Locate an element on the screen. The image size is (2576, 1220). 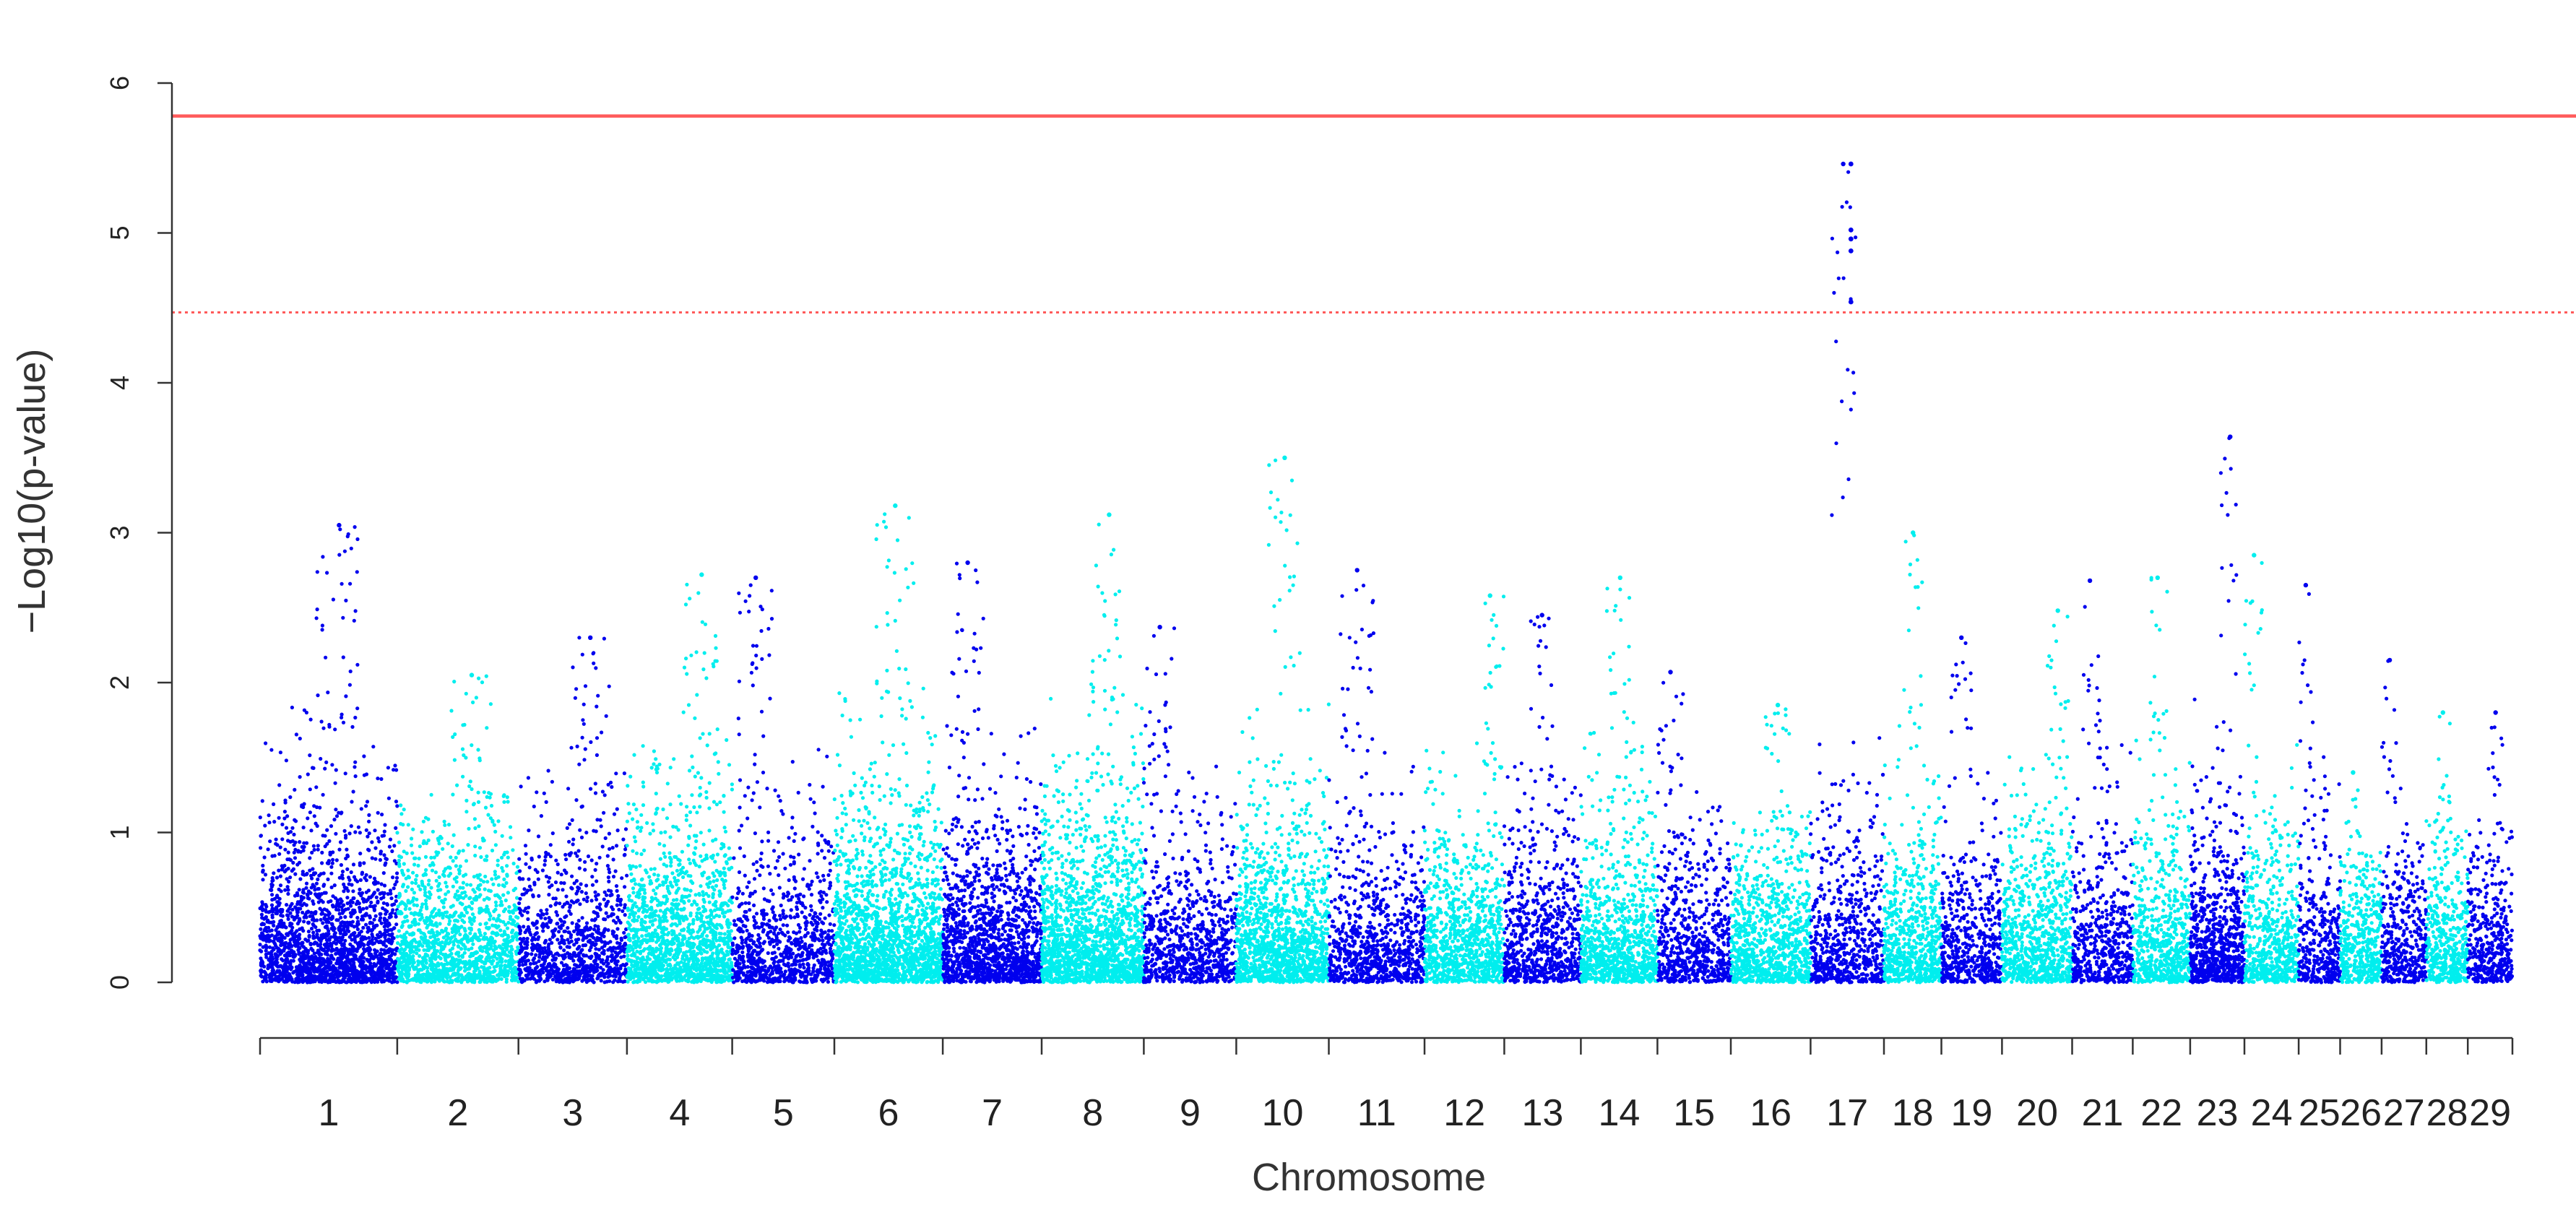
chromosome-18-peak-point is located at coordinates (1913, 533).